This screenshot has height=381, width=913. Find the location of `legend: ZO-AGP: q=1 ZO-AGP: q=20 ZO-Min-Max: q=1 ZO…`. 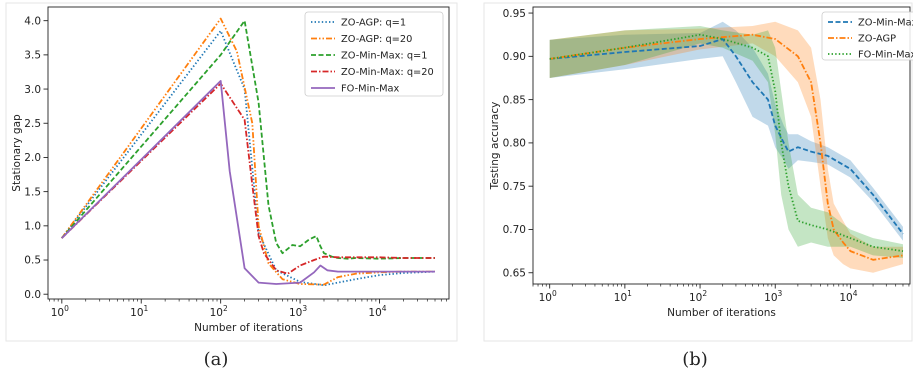

legend: ZO-AGP: q=1 ZO-AGP: q=20 ZO-Min-Max: q=1 ZO… is located at coordinates (374, 54).